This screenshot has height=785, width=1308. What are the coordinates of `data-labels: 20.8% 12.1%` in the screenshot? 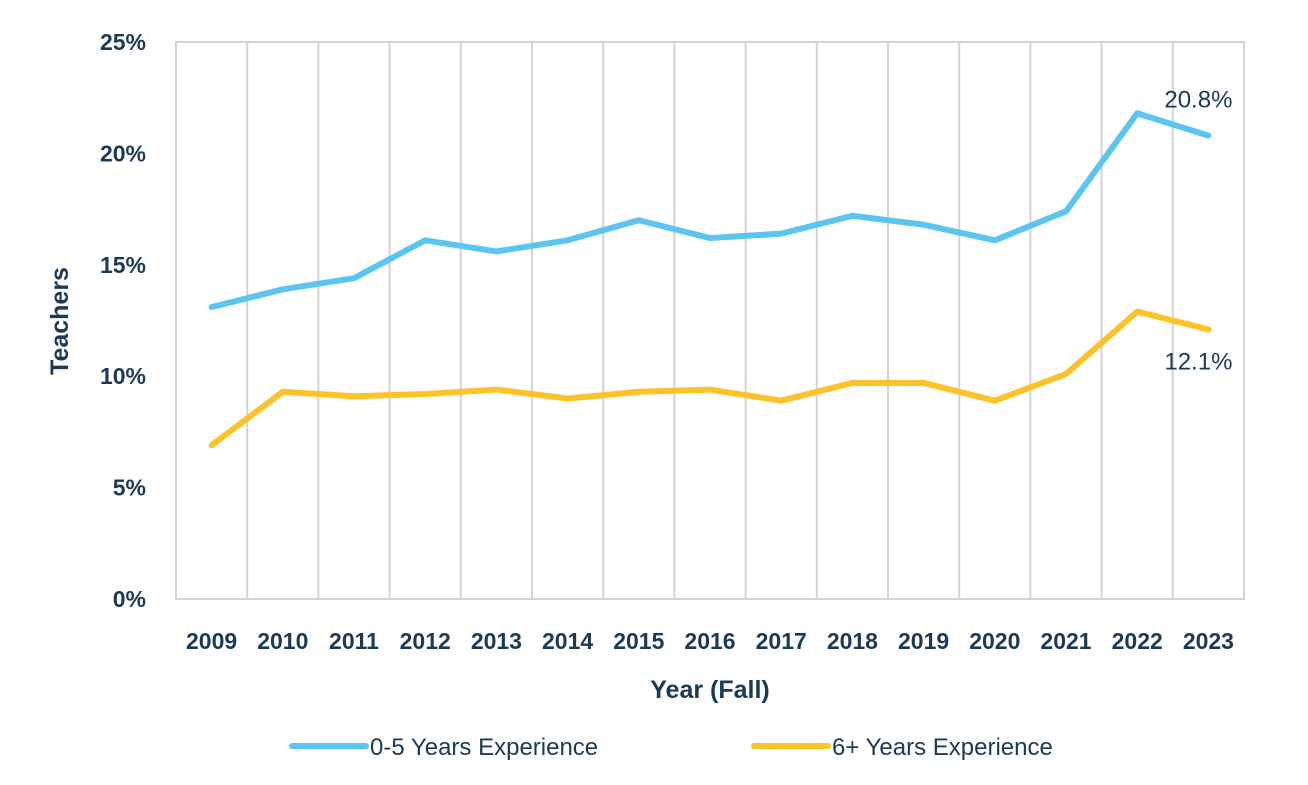 It's located at (1198, 231).